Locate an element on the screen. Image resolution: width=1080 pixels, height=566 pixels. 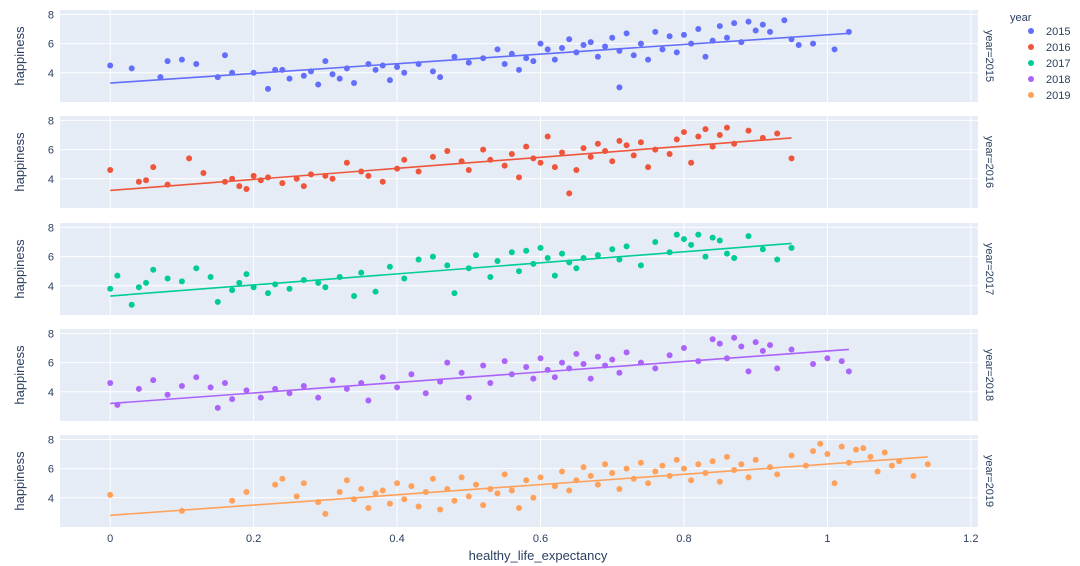
legend-item-2016: 2016 is located at coordinates (1049, 48).